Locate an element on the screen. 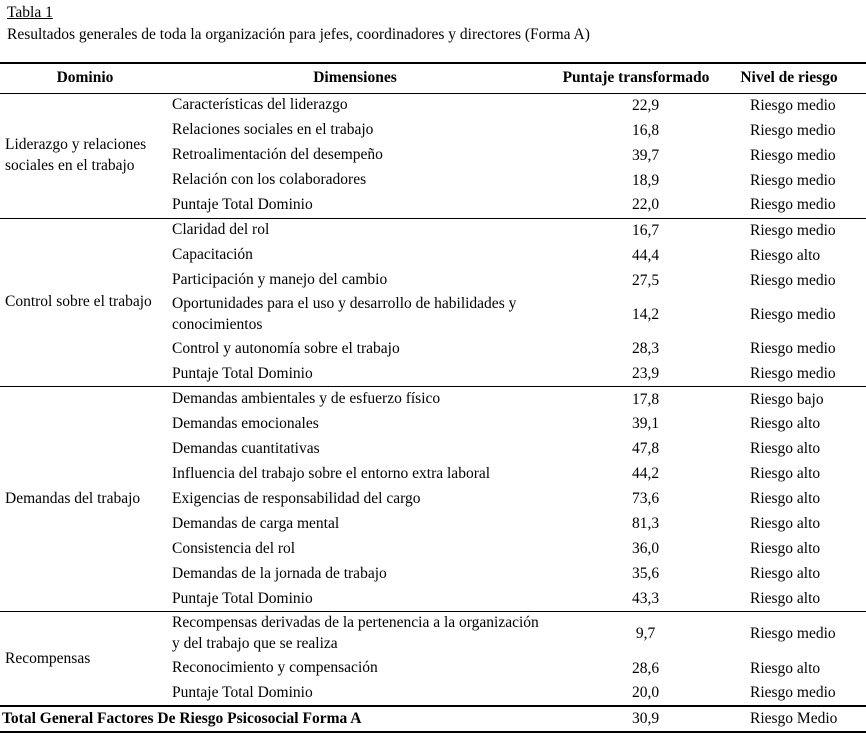 The image size is (866, 742). table-row: Puntaje Total Dominio 43,3 Riesgo alto is located at coordinates (433, 599).